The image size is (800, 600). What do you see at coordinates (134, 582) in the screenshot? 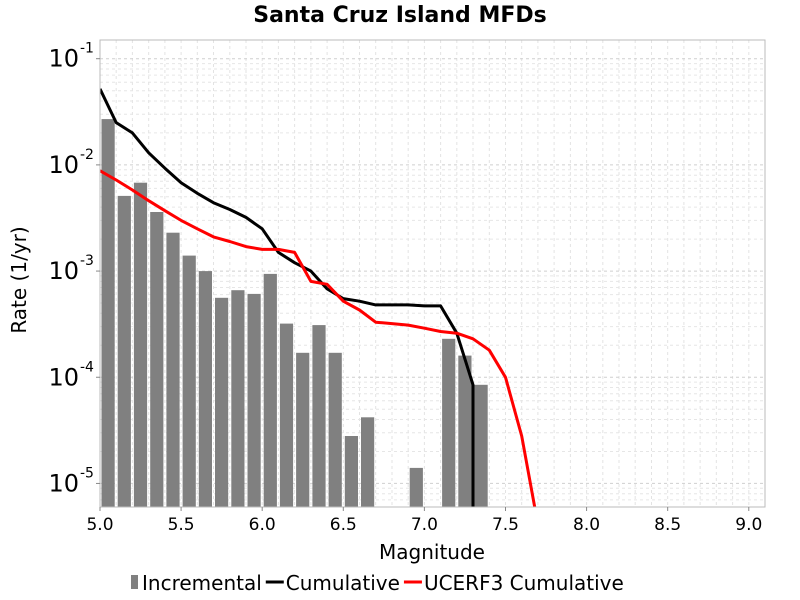
I see `legend-swatch-incremental` at bounding box center [134, 582].